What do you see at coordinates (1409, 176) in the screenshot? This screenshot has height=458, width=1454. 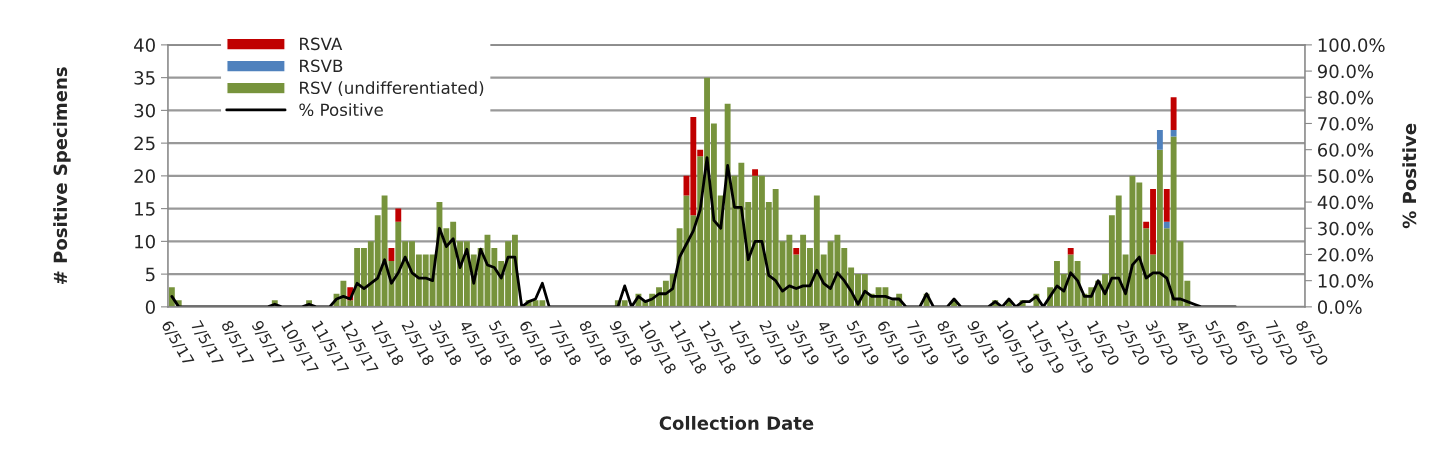 I see `y2-axis-title: % Positive` at bounding box center [1409, 176].